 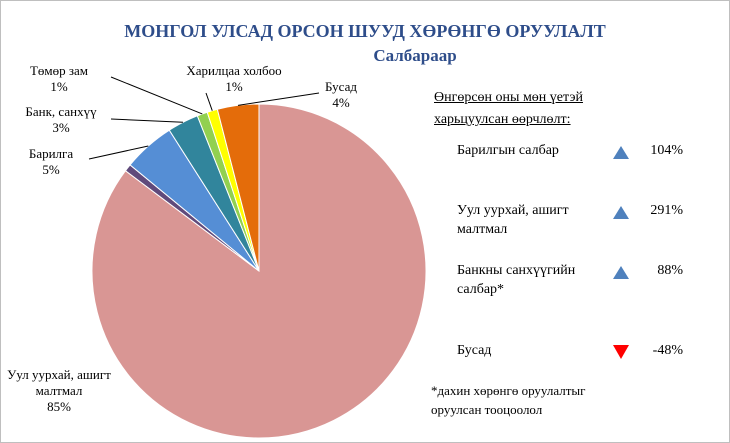 What do you see at coordinates (61, 111) in the screenshot?
I see `slice-category: Банк, санхүү` at bounding box center [61, 111].